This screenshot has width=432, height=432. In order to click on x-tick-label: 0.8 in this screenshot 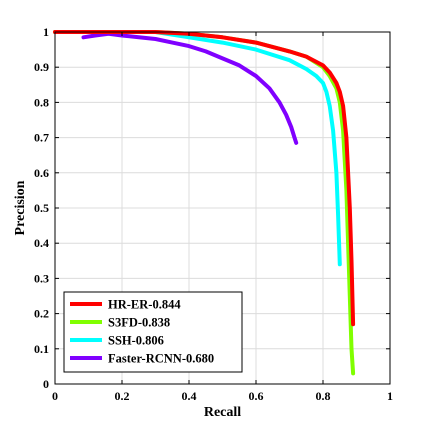, I will do `click(323, 396)`.